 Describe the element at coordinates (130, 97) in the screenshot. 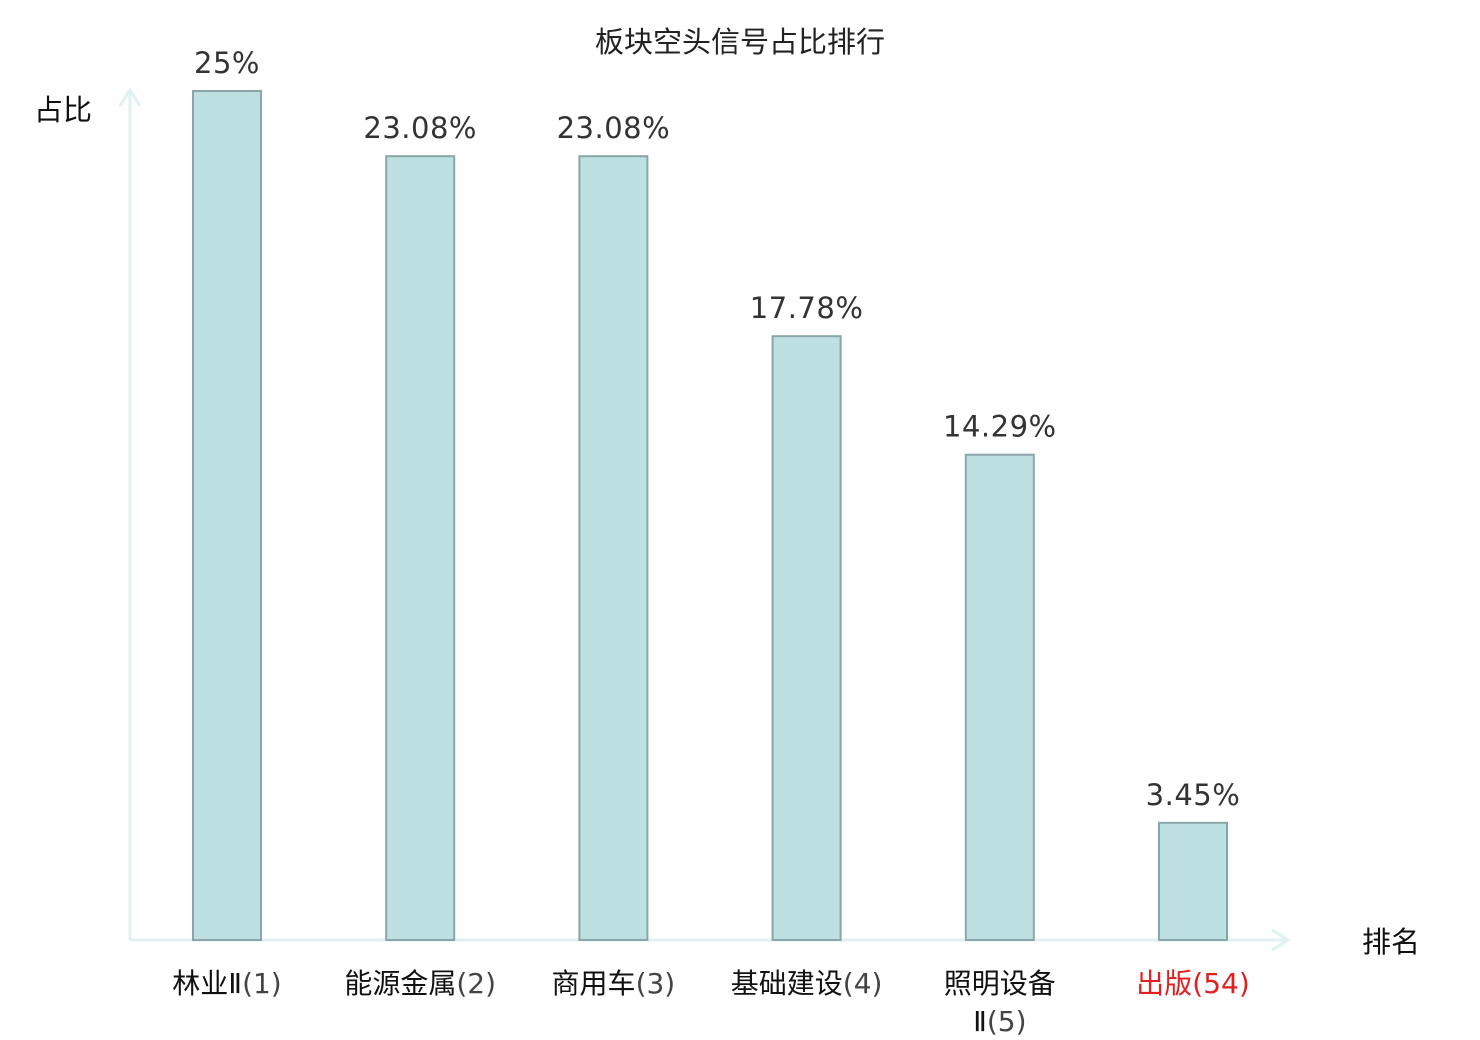

I see `y-axis-arrow` at that location.